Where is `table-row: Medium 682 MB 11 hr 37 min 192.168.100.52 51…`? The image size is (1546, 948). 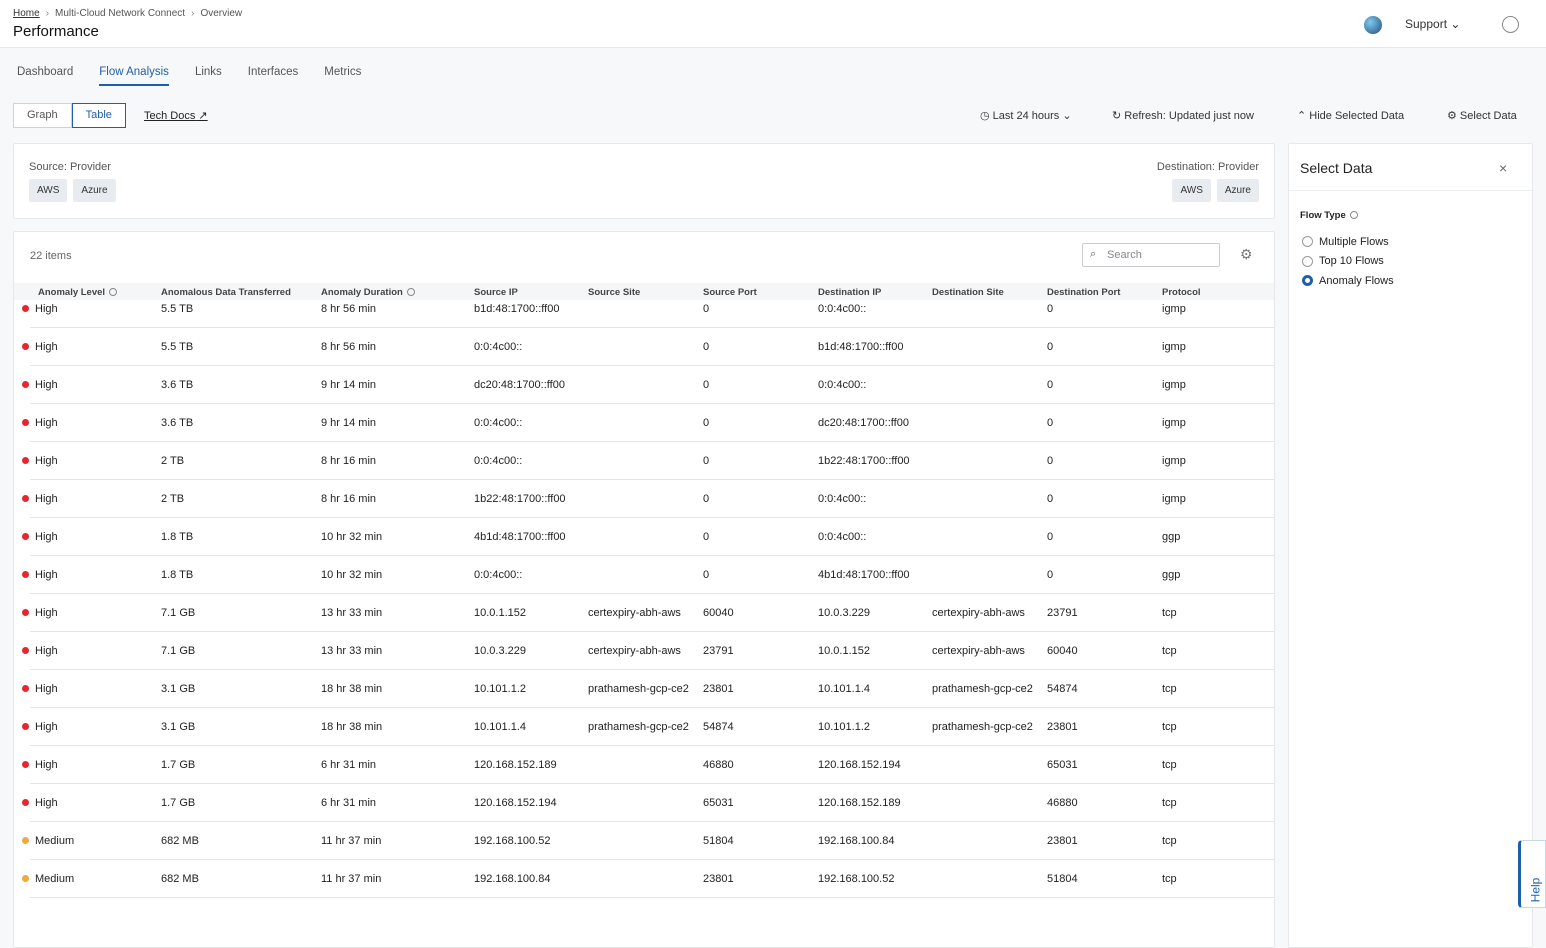
table-row: Medium 682 MB 11 hr 37 min 192.168.100.52 51… is located at coordinates (648, 841).